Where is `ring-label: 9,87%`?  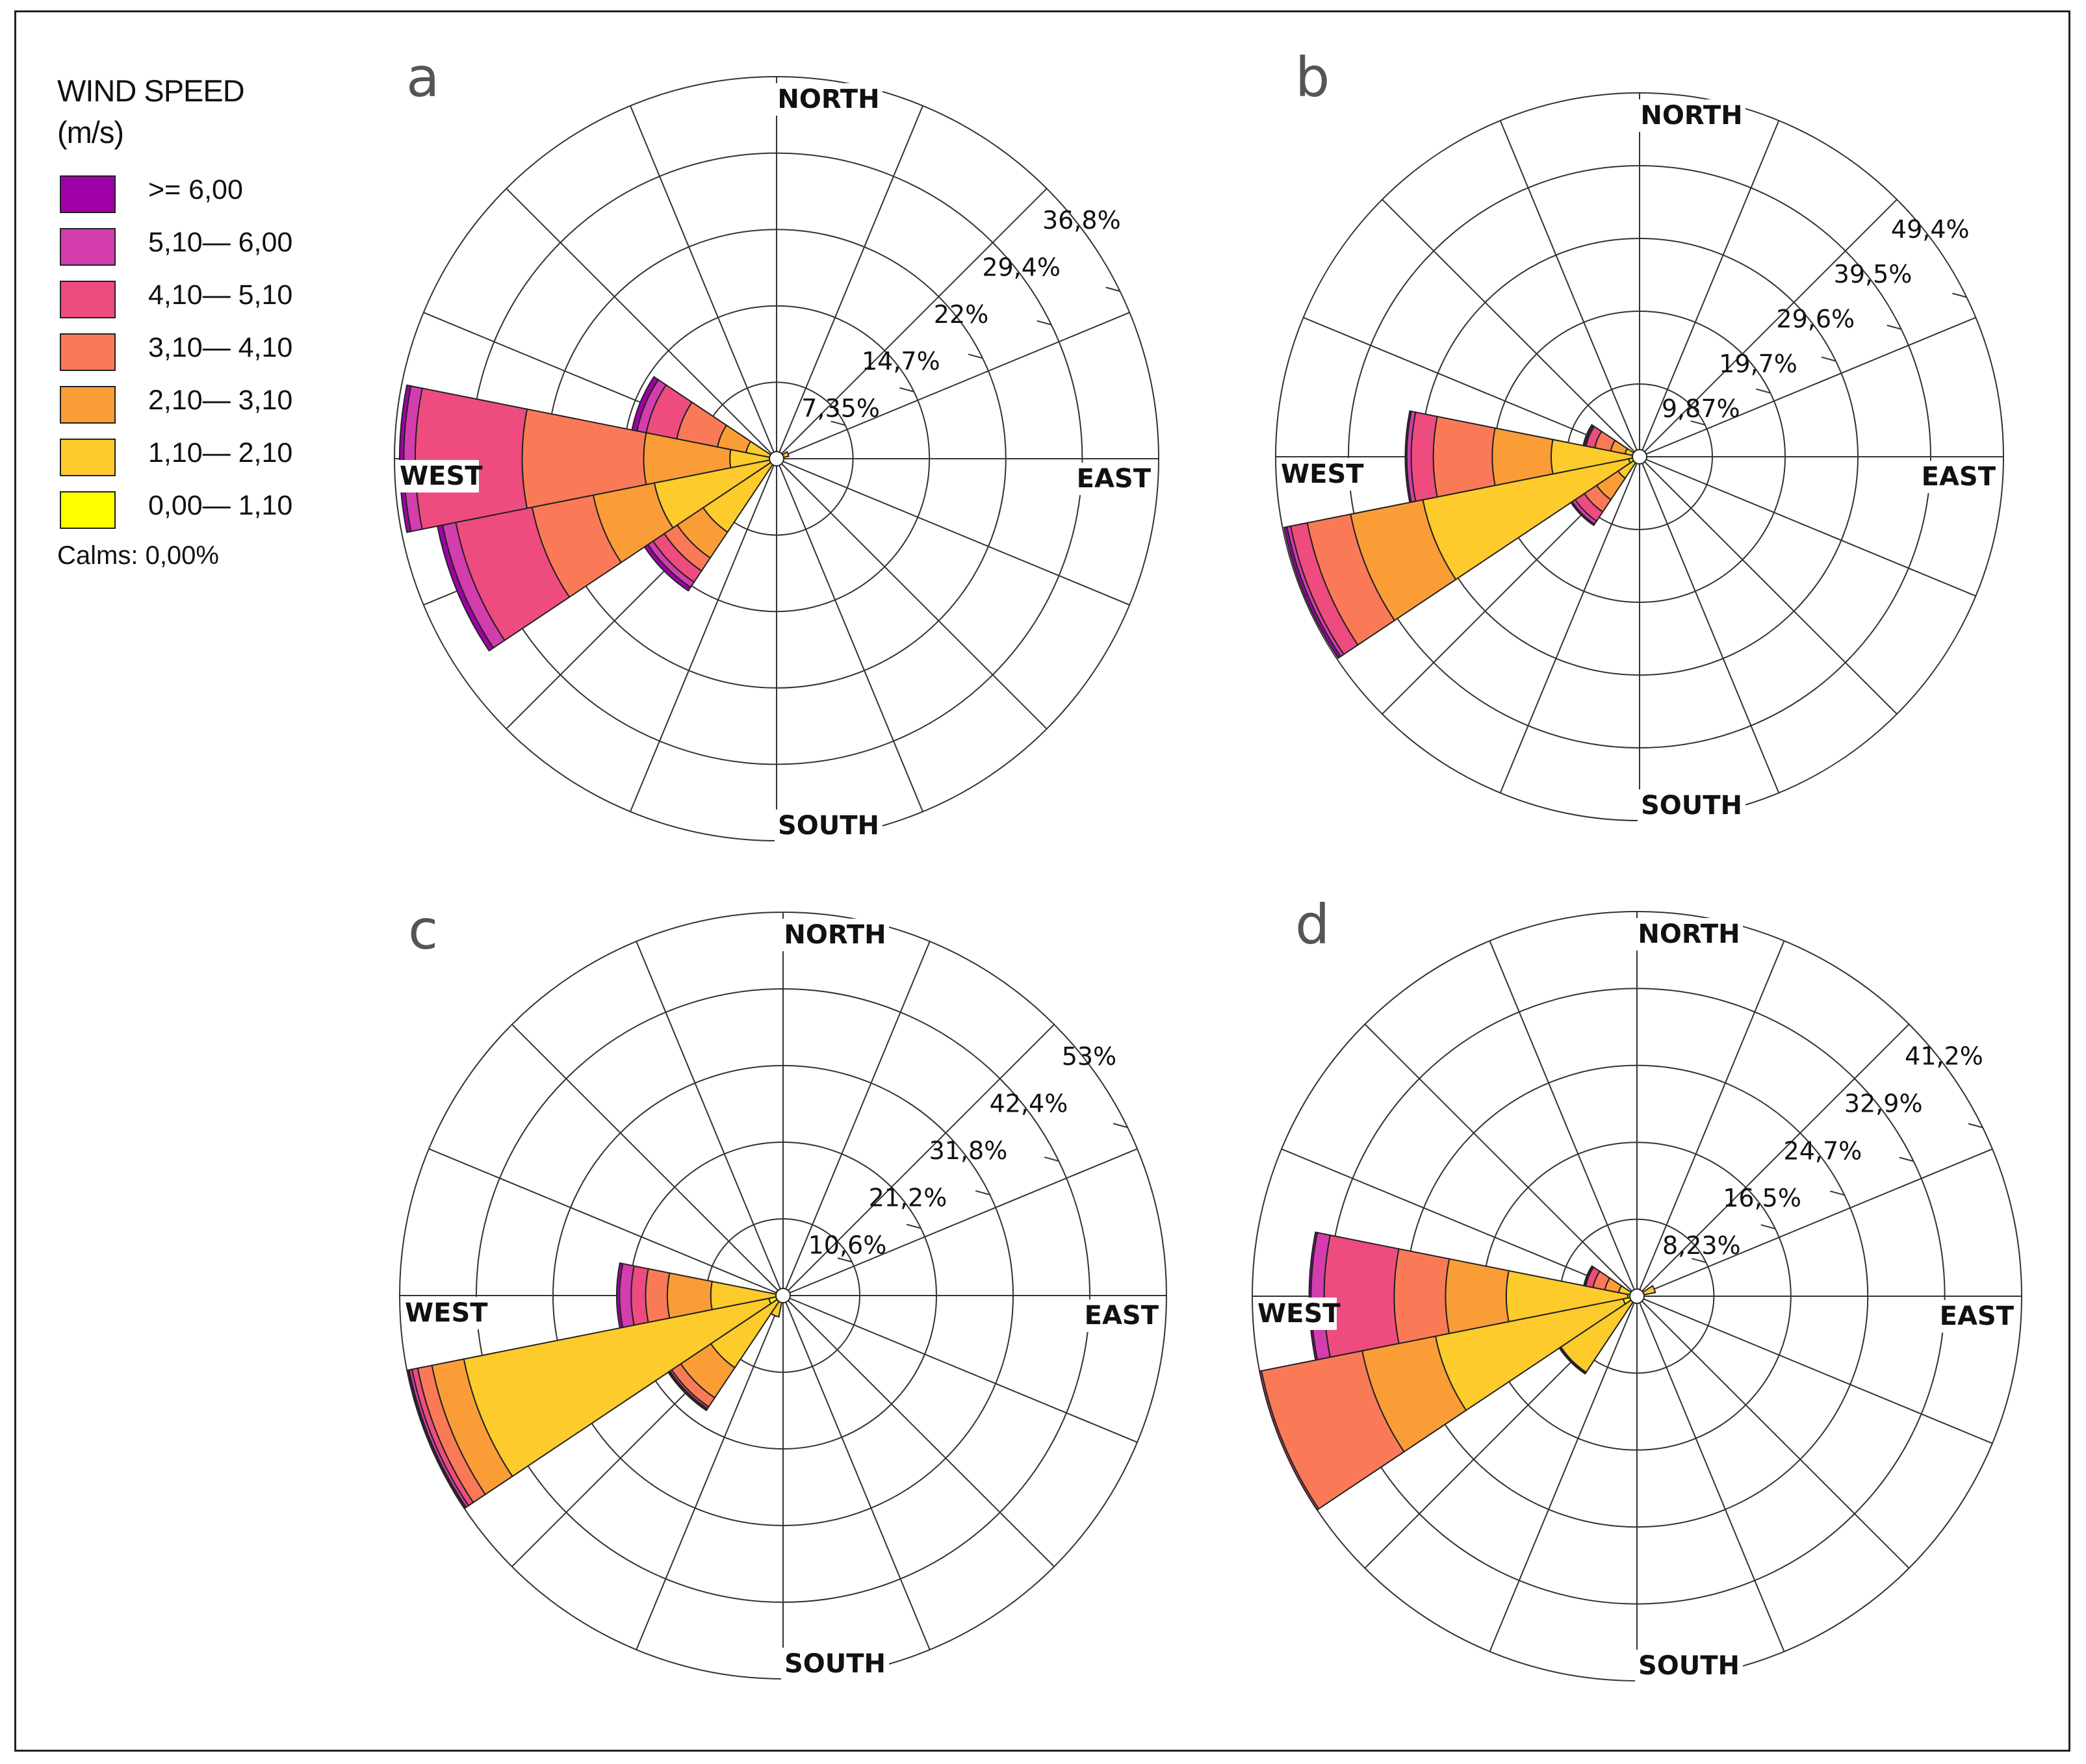 ring-label: 9,87% is located at coordinates (1701, 408).